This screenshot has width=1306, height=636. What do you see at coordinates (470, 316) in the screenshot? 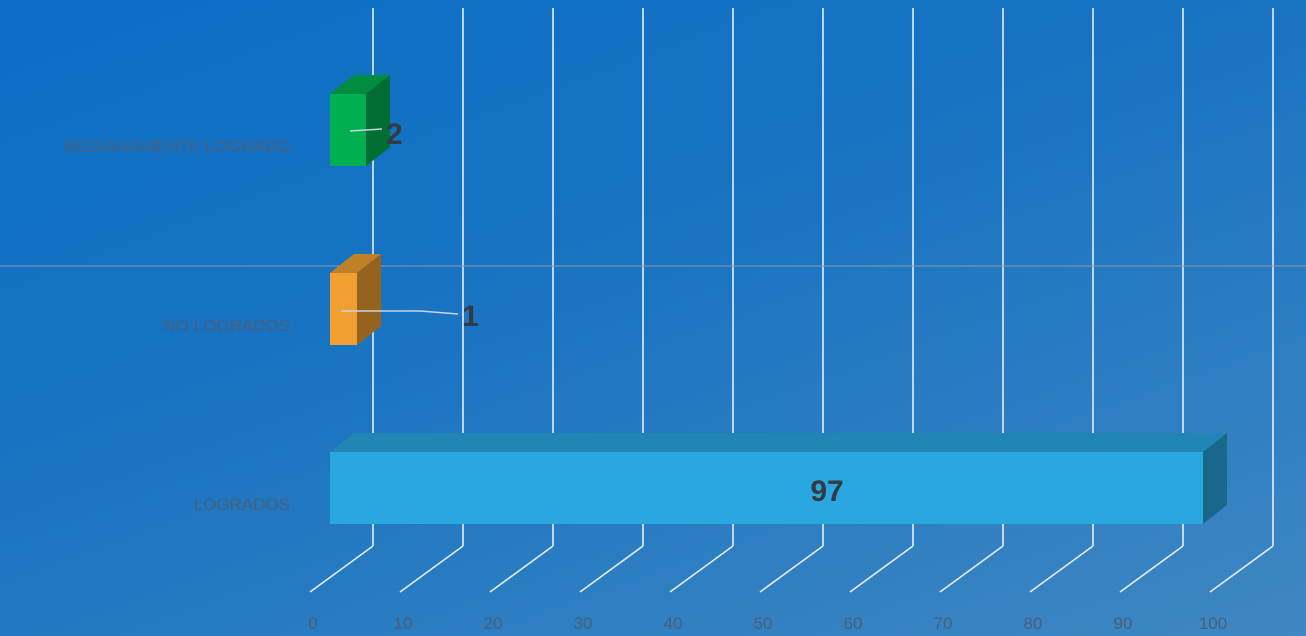
I see `data-label: 1` at bounding box center [470, 316].